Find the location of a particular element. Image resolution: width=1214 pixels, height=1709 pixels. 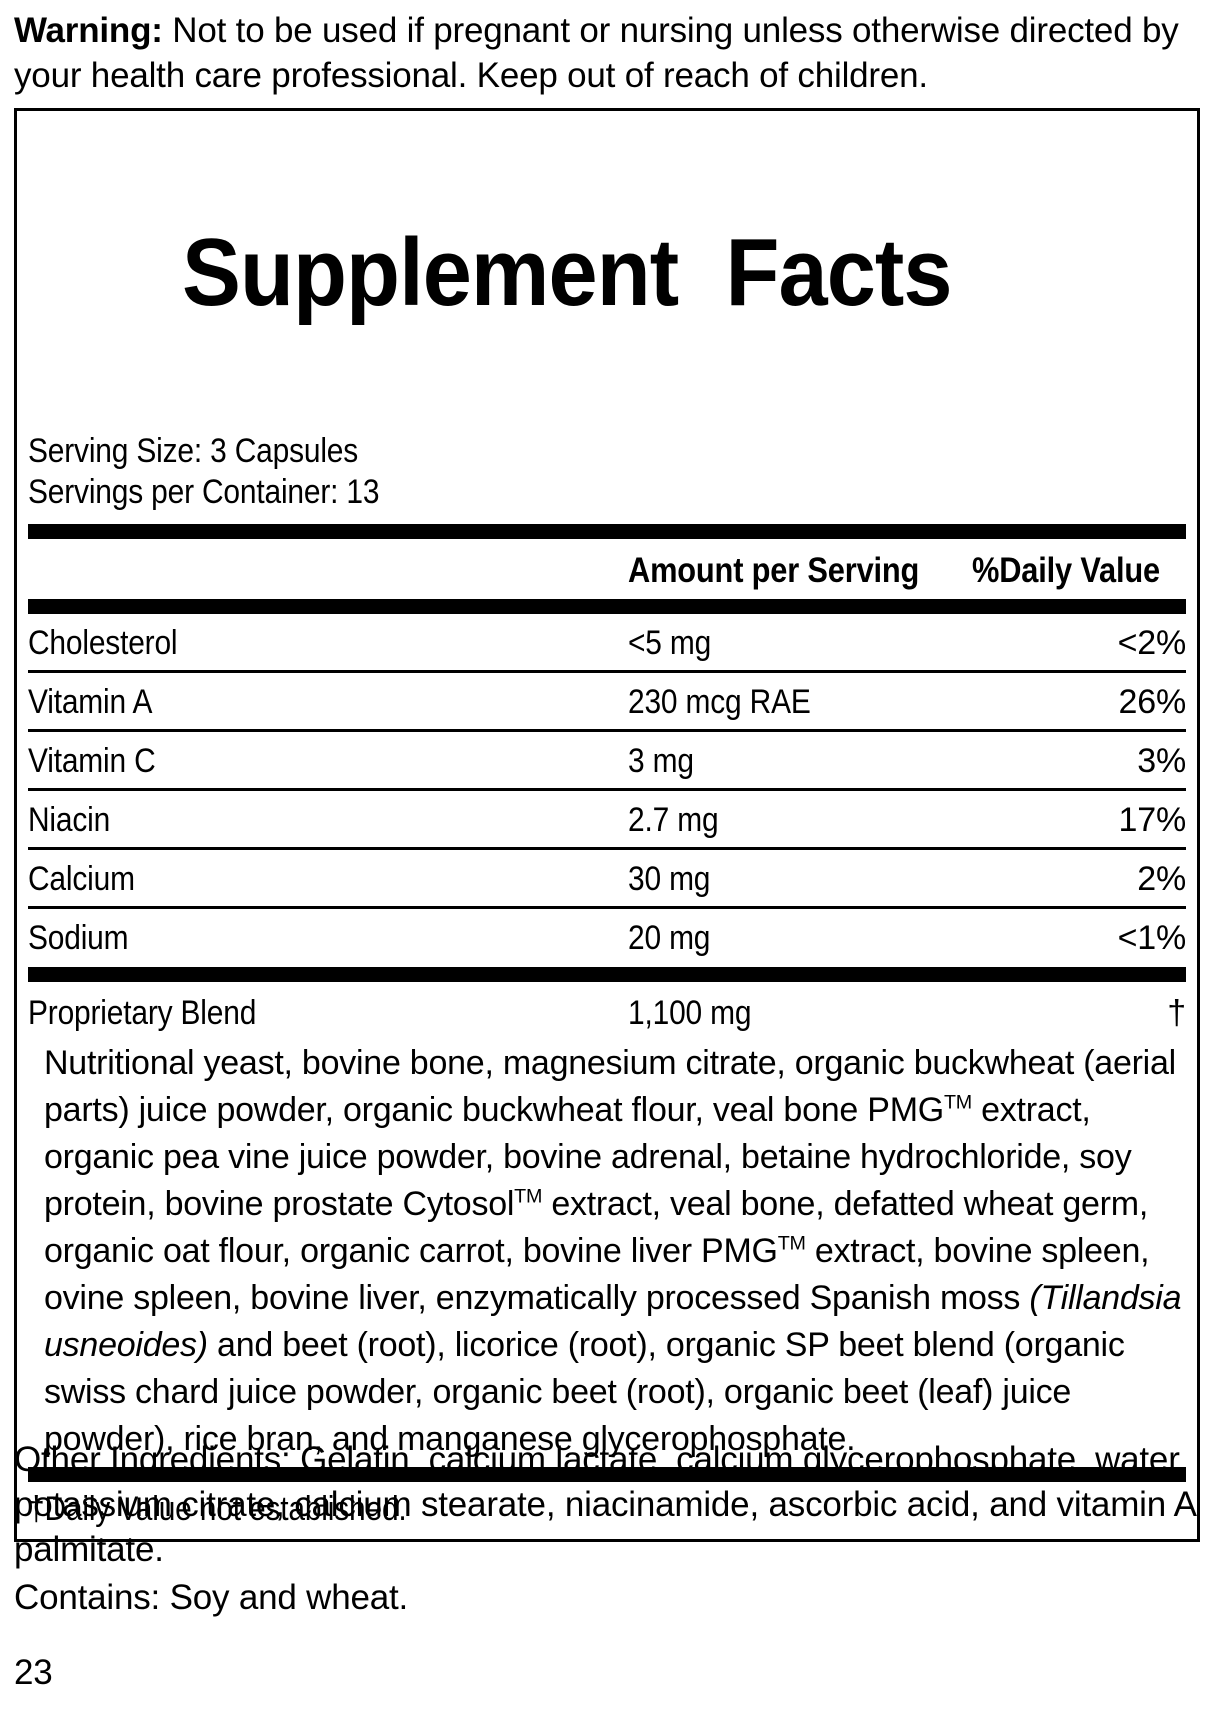

table-row: Vitamin C 3 mg 3% is located at coordinates (607, 760).